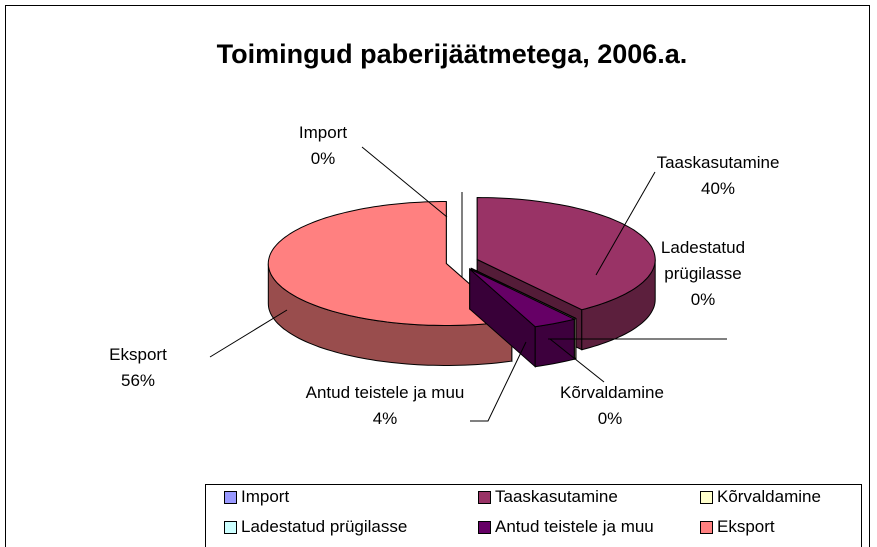 Image resolution: width=877 pixels, height=547 pixels. I want to click on data-label-name: Import, so click(323, 132).